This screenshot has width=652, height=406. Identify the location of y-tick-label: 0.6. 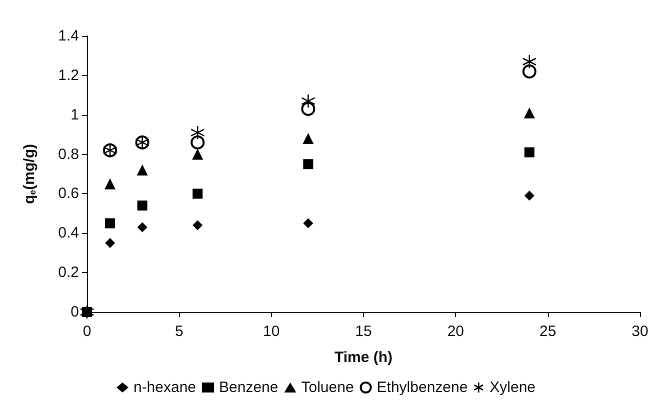
(68, 193).